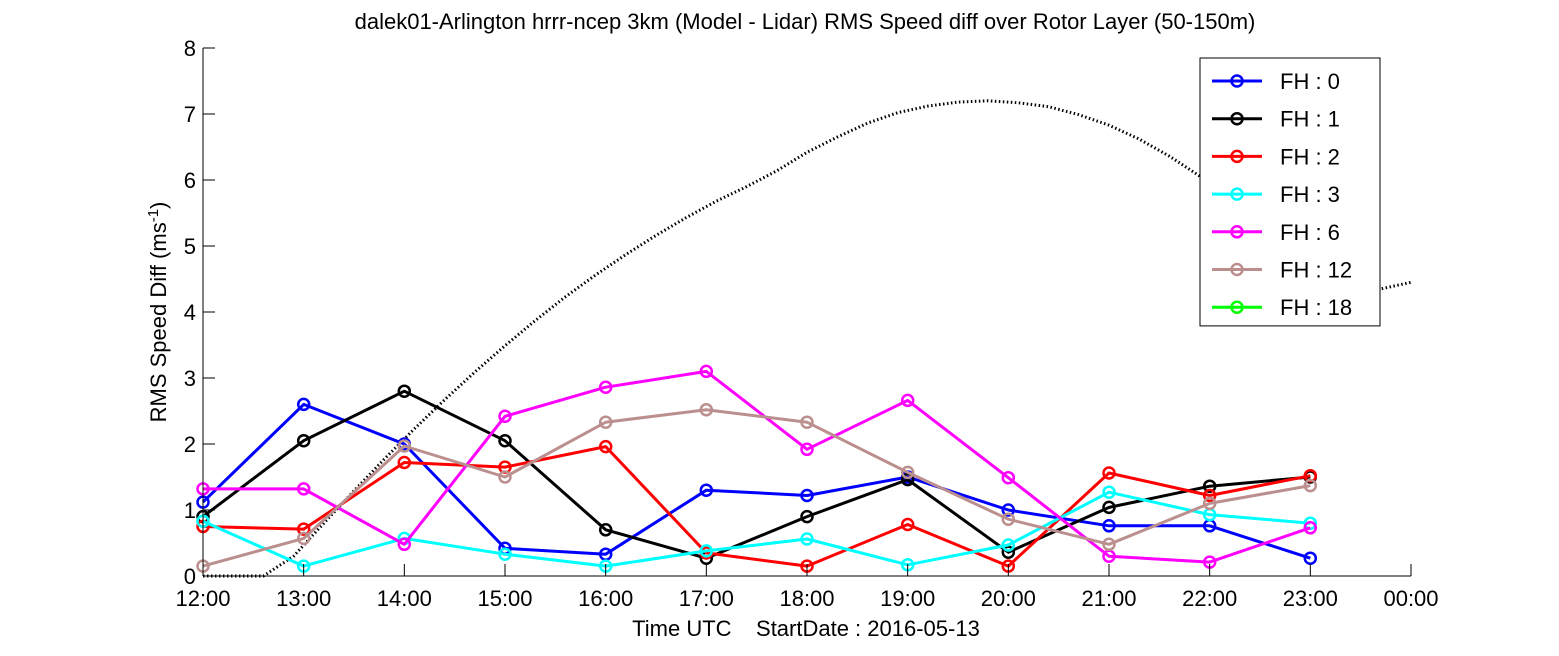 The height and width of the screenshot is (656, 1559). Describe the element at coordinates (1276, 119) in the screenshot. I see `legend-item: FH : 1` at that location.